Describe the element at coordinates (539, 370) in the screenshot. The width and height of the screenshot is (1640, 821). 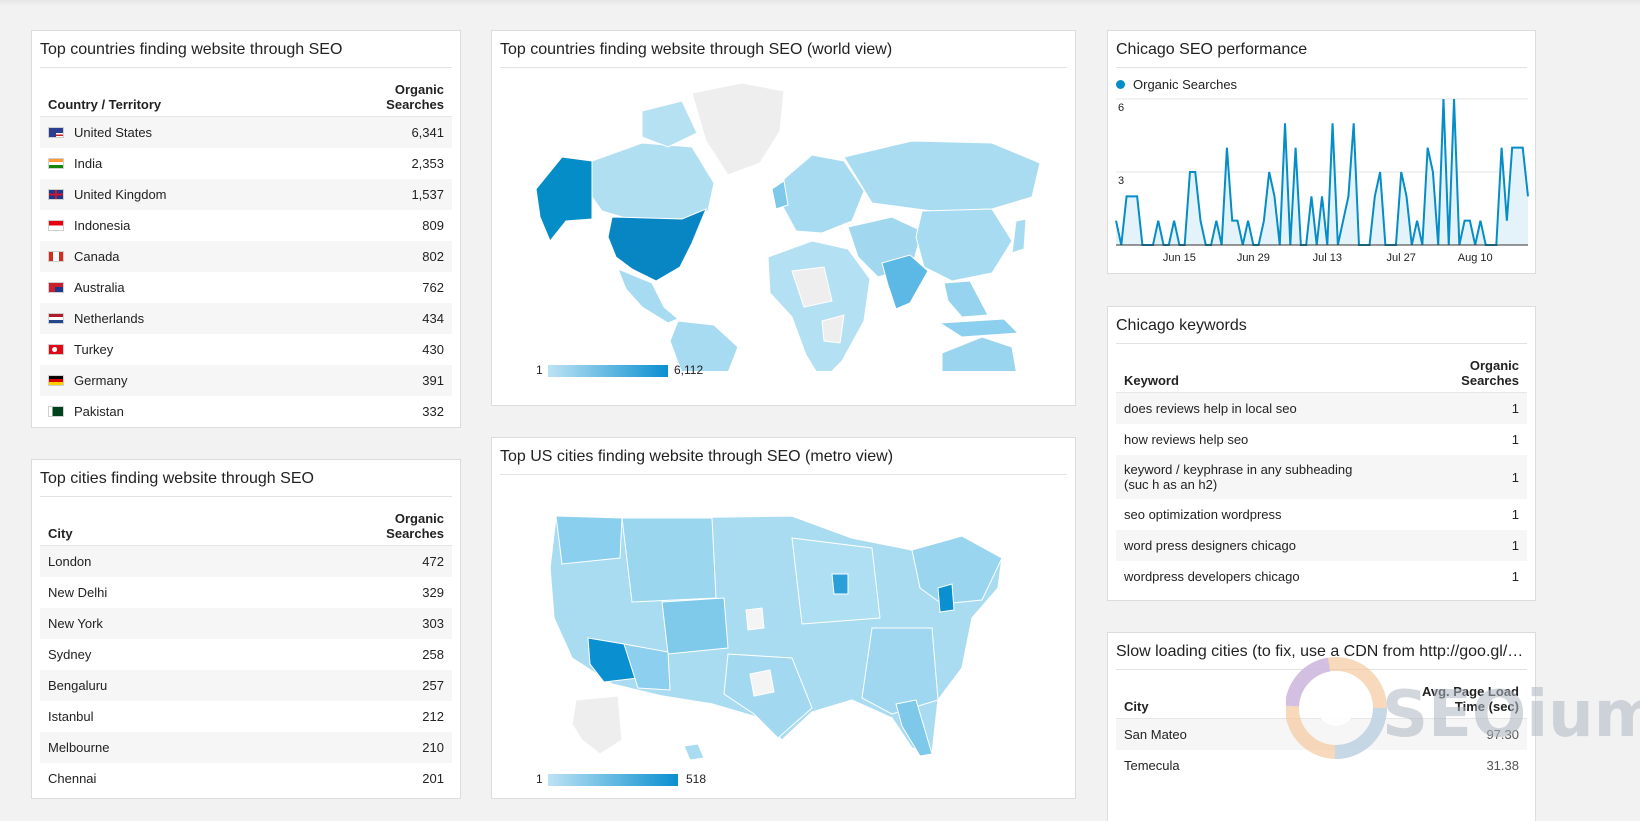
I see `world-map-legend-min: 1` at that location.